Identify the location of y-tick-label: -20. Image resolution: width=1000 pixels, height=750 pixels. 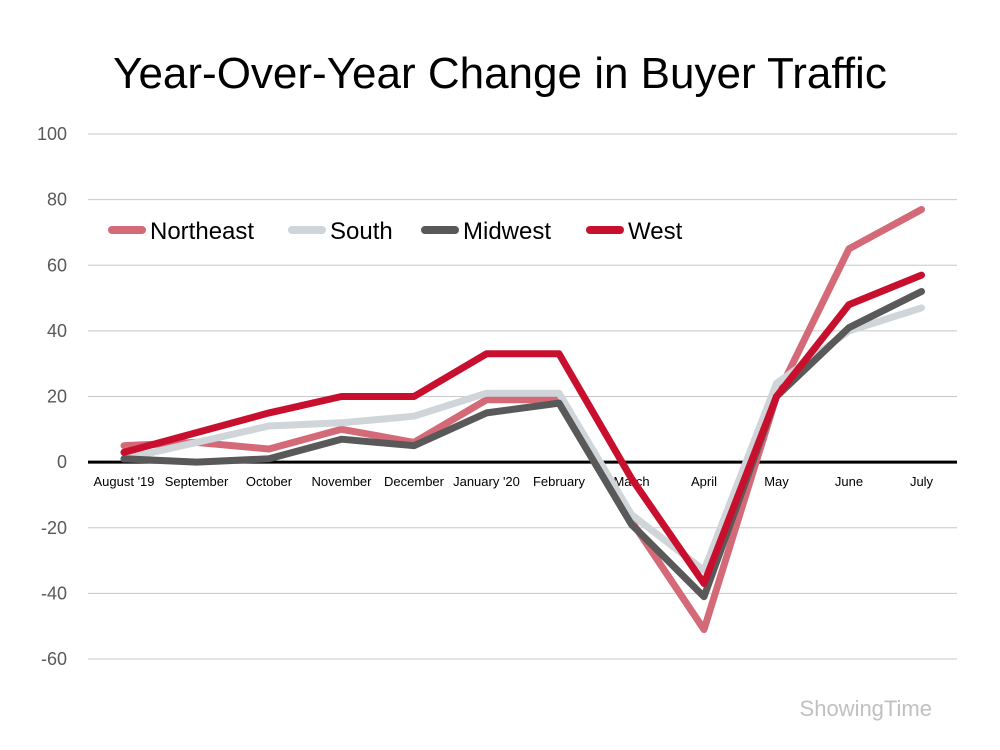
(54, 528).